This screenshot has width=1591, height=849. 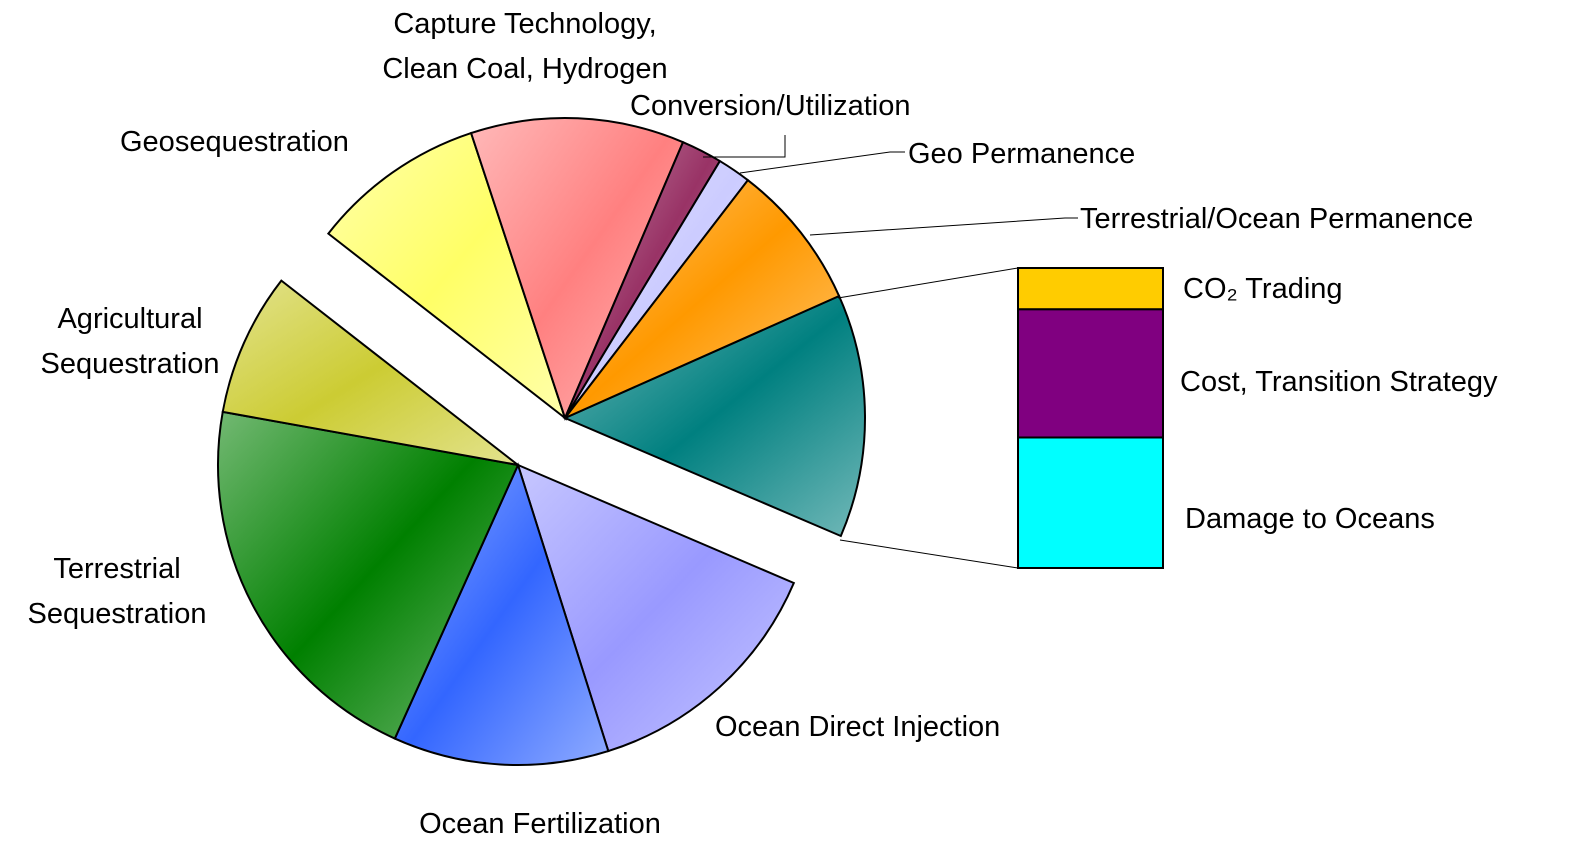 I want to click on slice-label: Ocean Direct Injection, so click(x=858, y=727).